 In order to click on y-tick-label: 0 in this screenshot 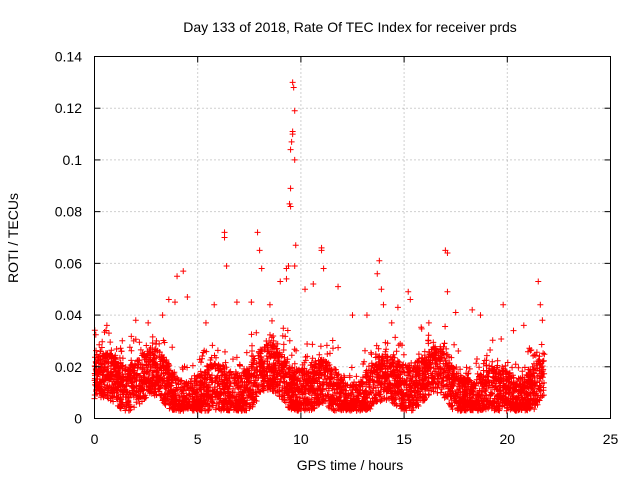, I will do `click(78, 419)`.